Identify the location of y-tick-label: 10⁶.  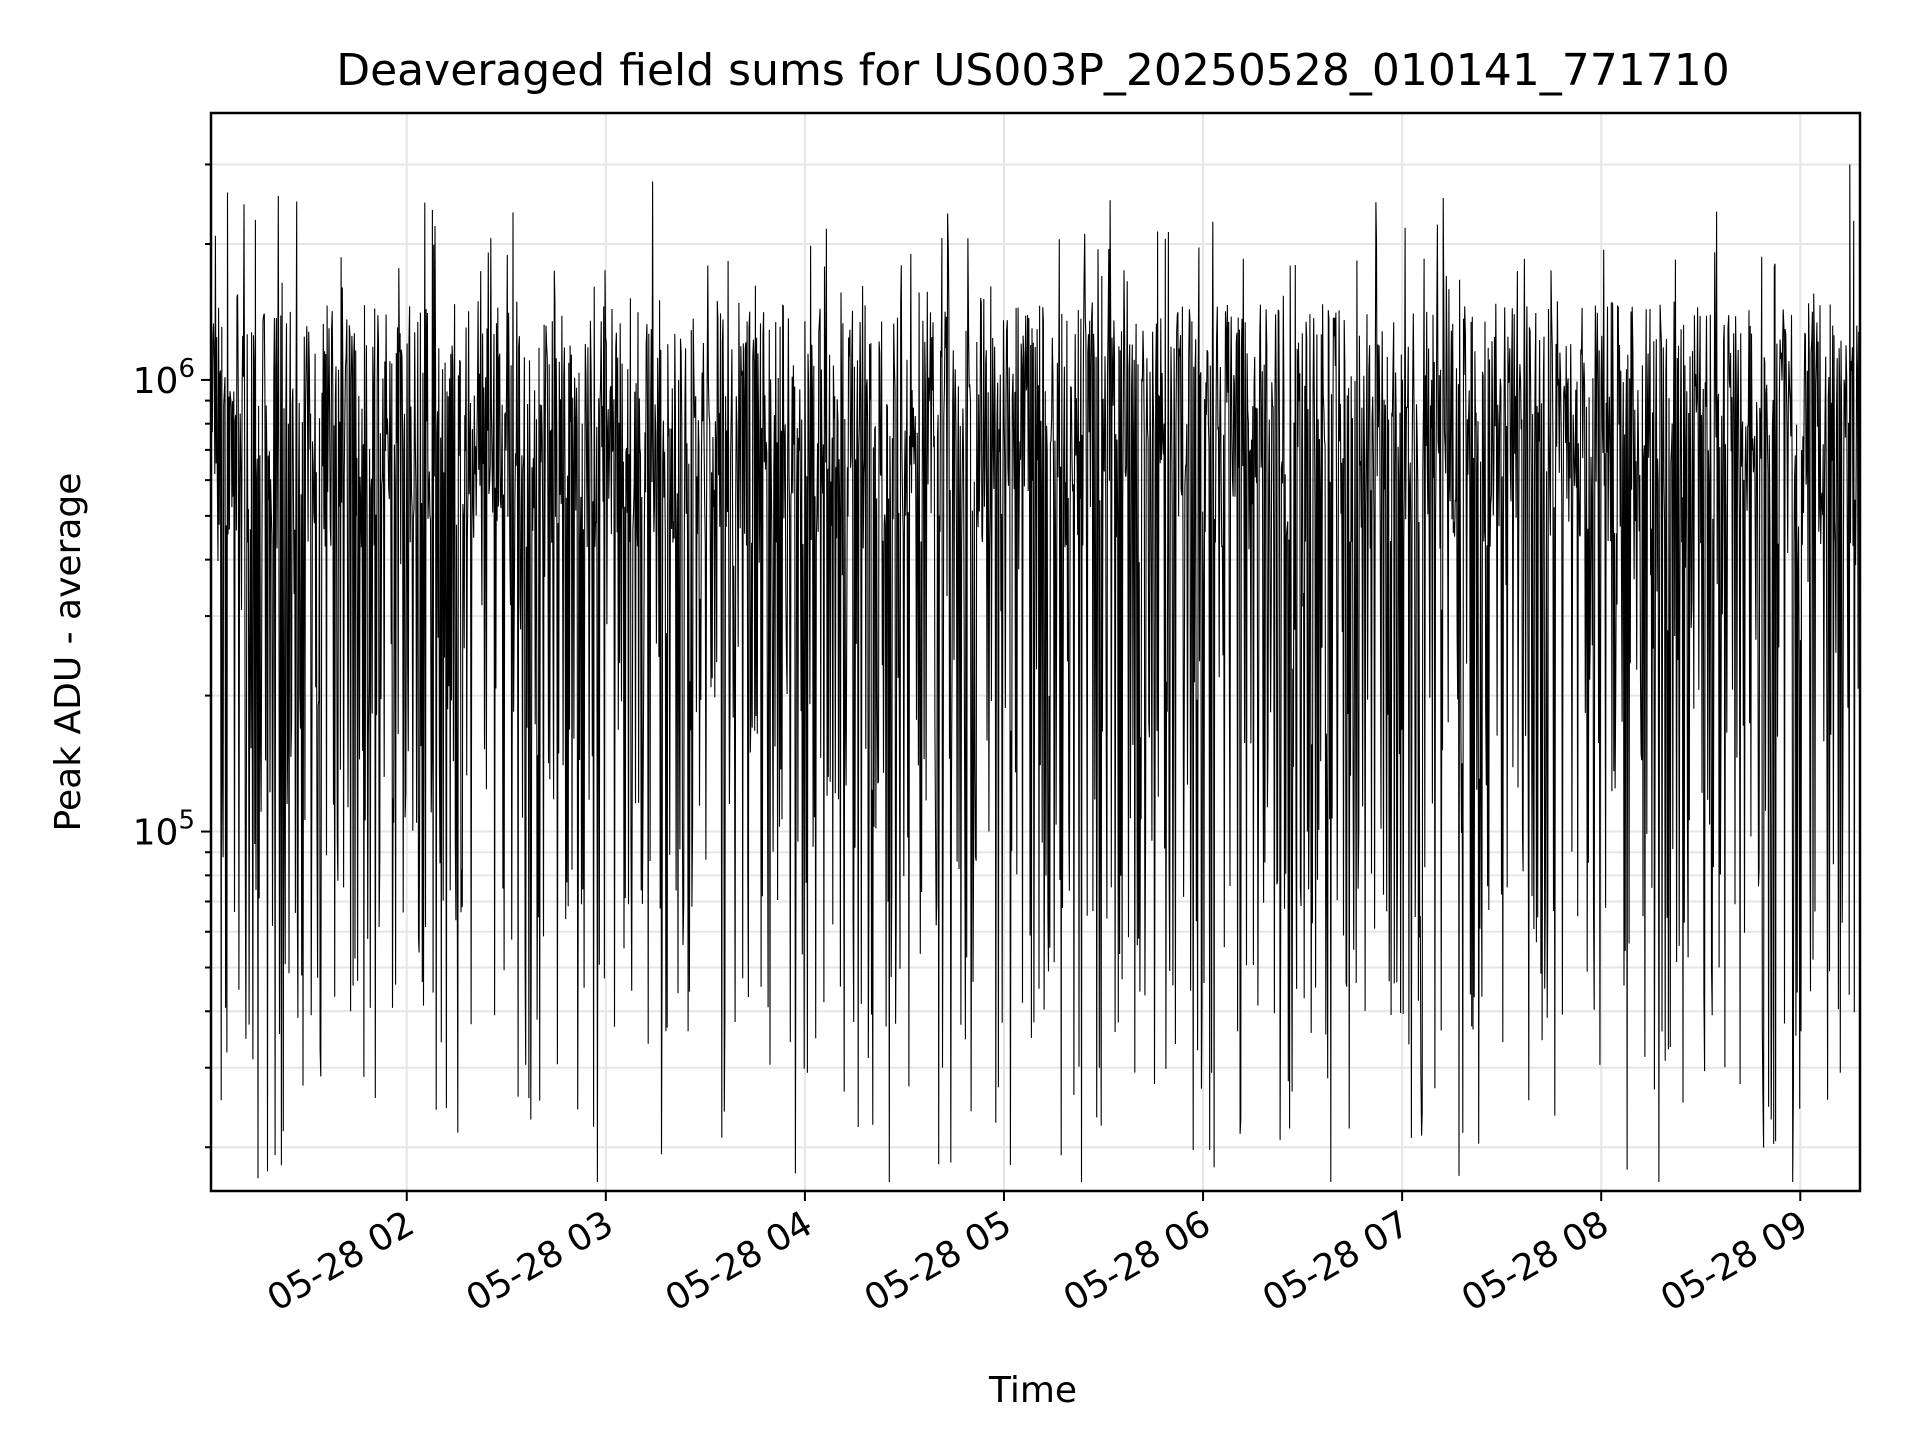
(164, 378).